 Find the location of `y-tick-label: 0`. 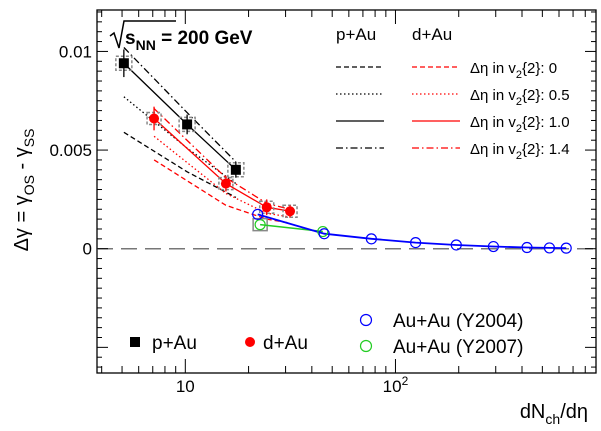

y-tick-label: 0 is located at coordinates (87, 249).